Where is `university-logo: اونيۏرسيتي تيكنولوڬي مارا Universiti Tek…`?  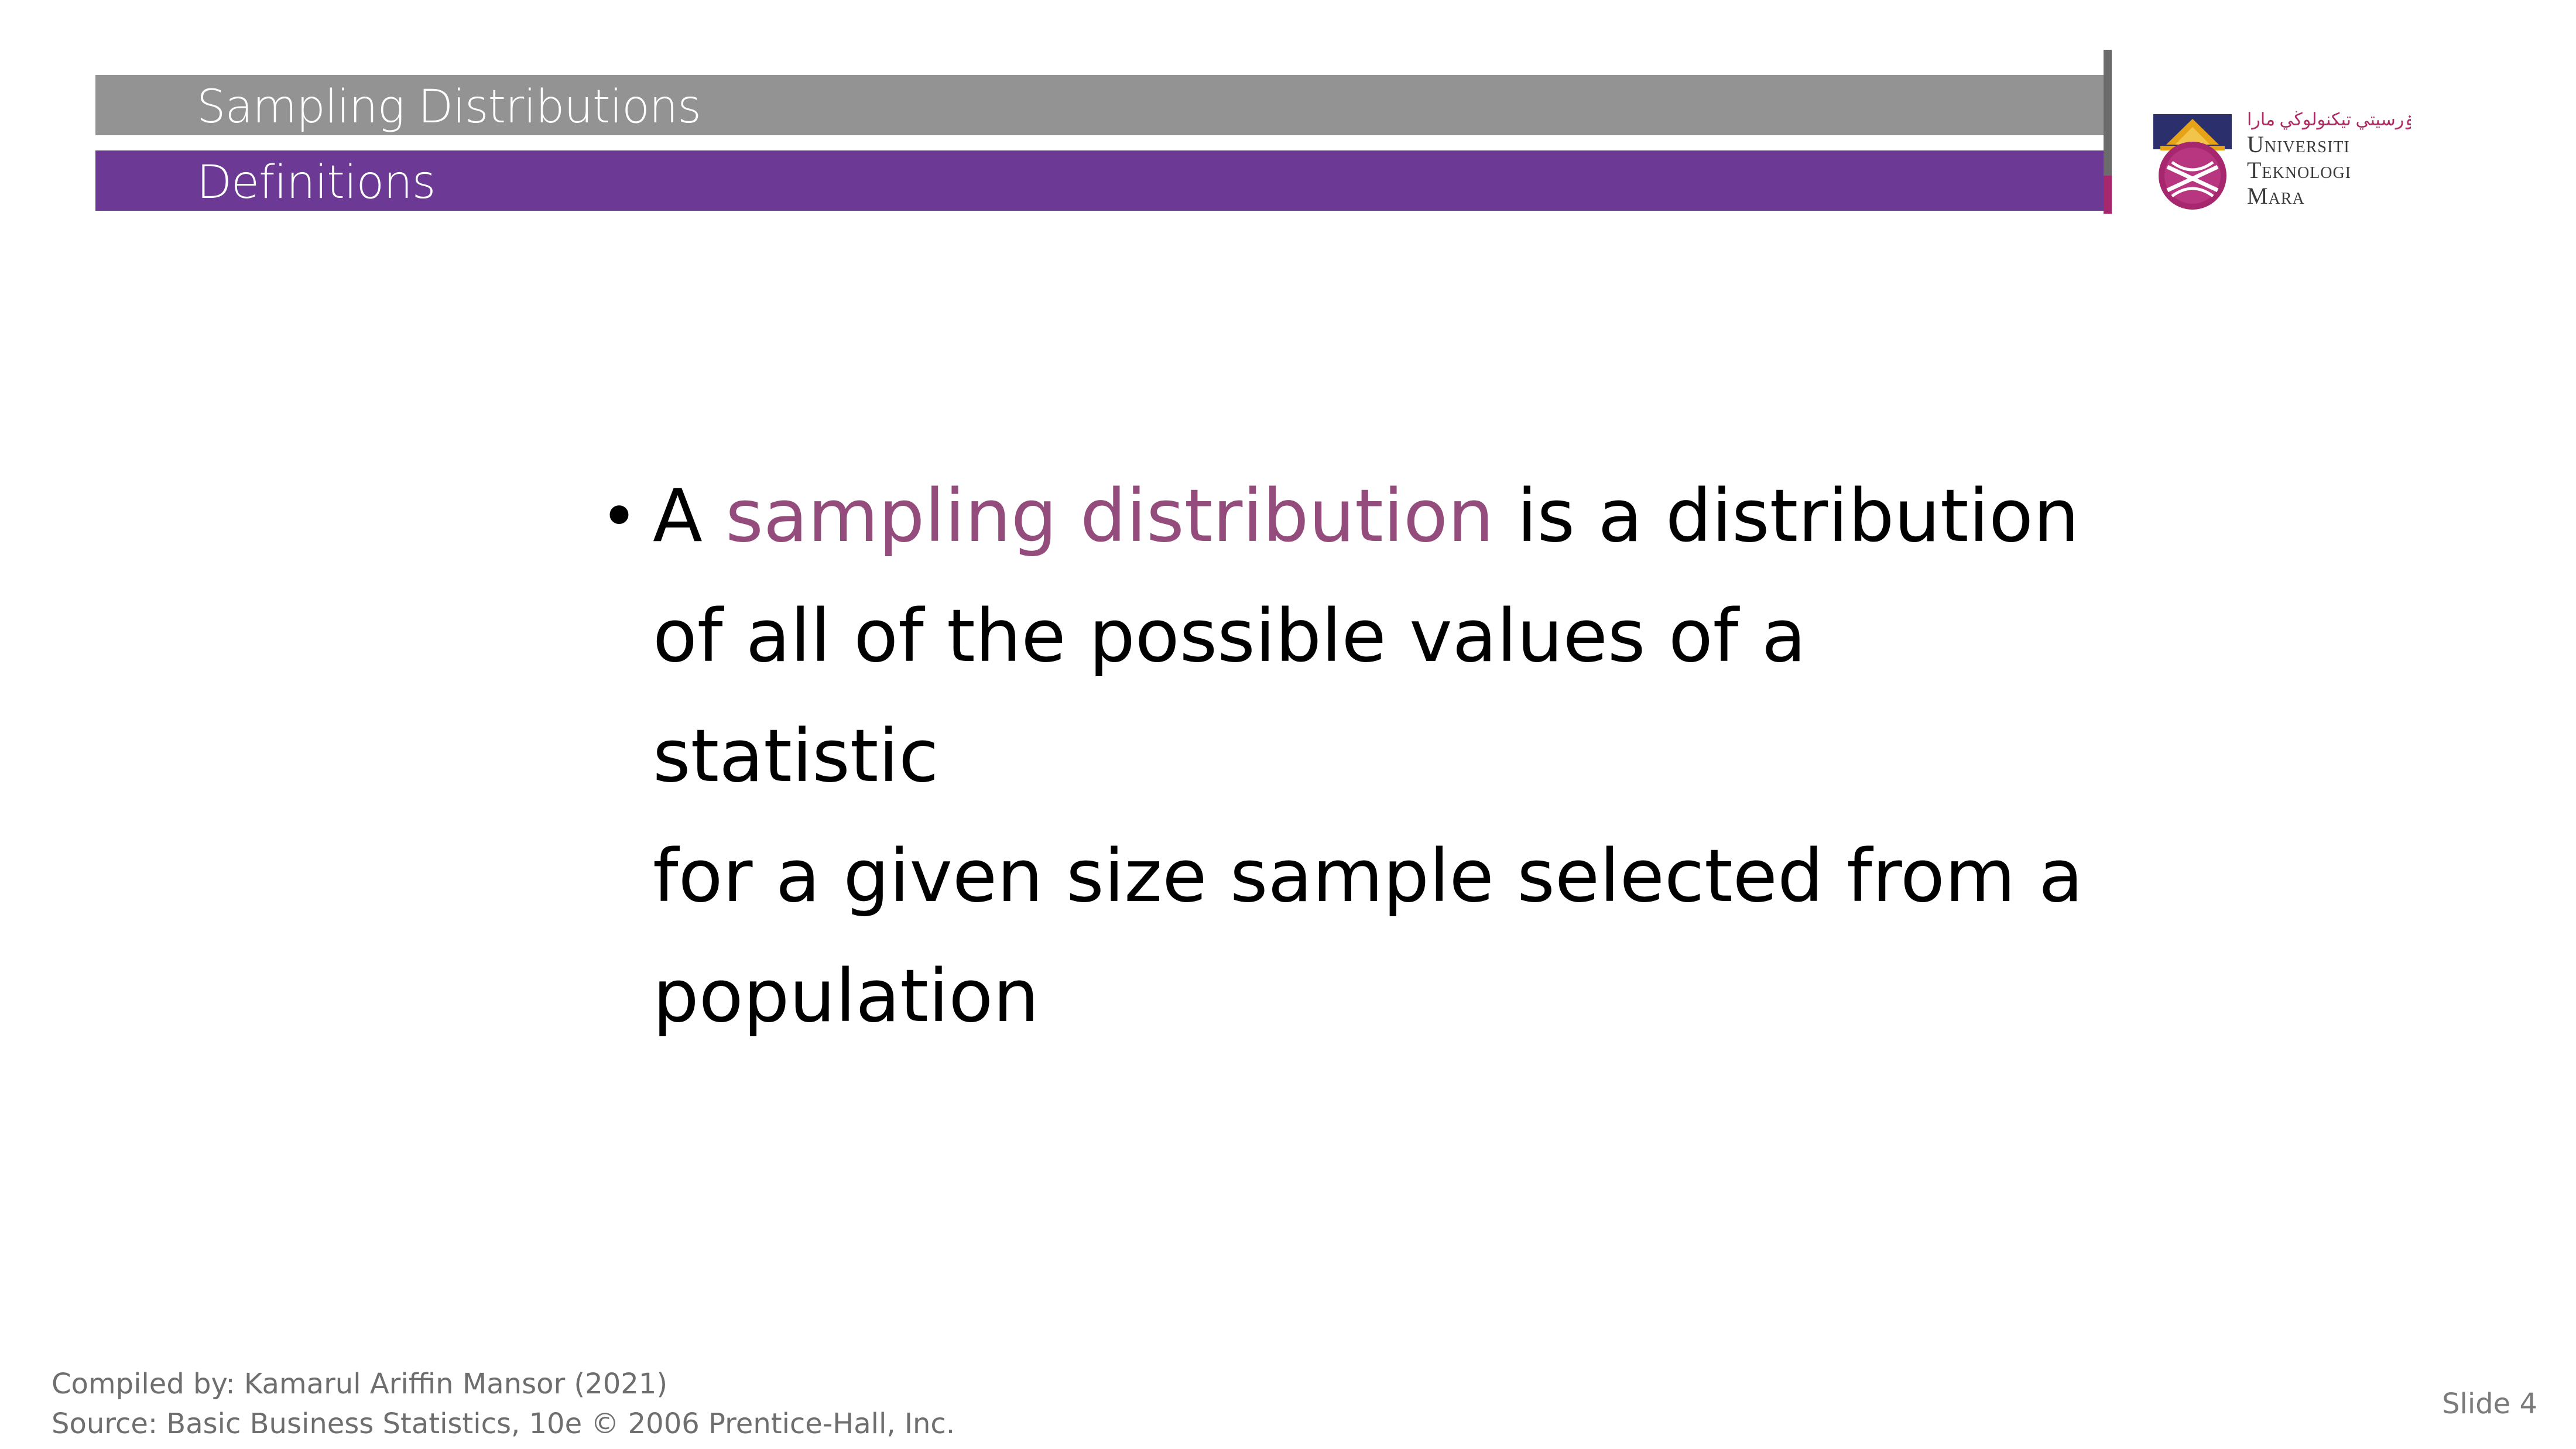
university-logo: اونيۏرسيتي تيكنولوڬي مارا Universiti Tek… is located at coordinates (2280, 164).